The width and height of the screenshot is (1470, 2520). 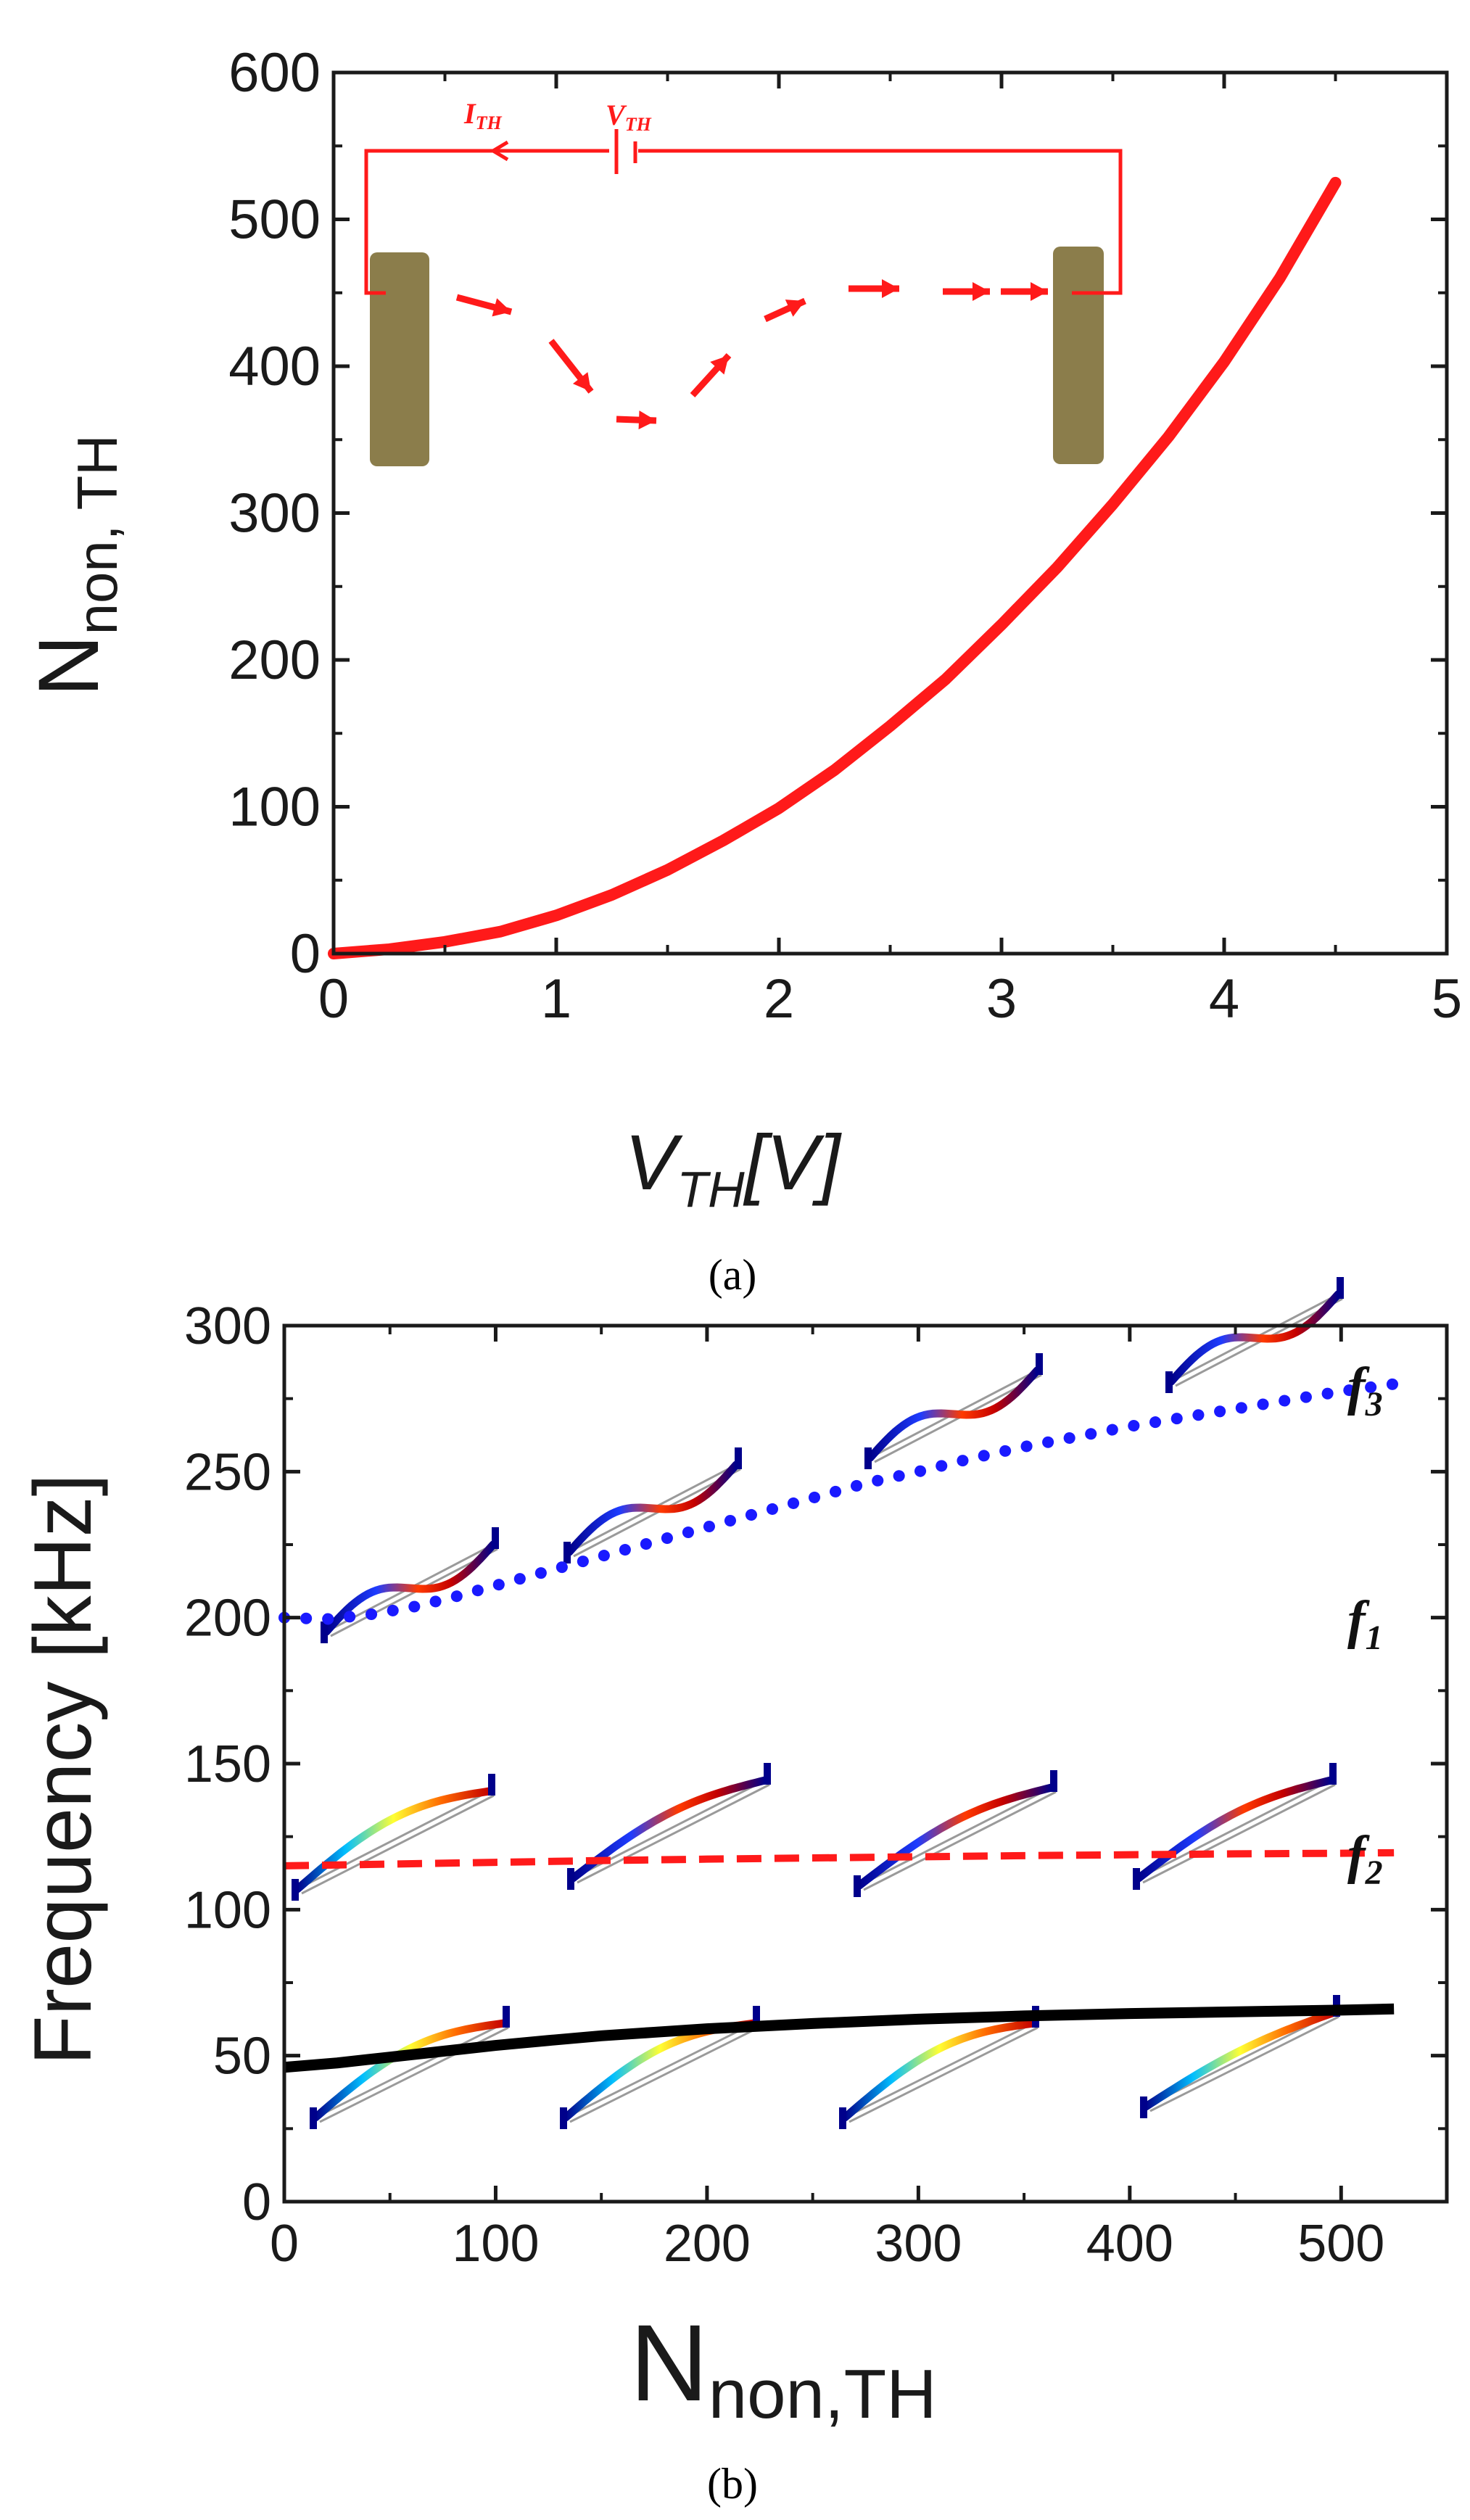 What do you see at coordinates (779, 999) in the screenshot?
I see `chart-a-xtick-label: 2` at bounding box center [779, 999].